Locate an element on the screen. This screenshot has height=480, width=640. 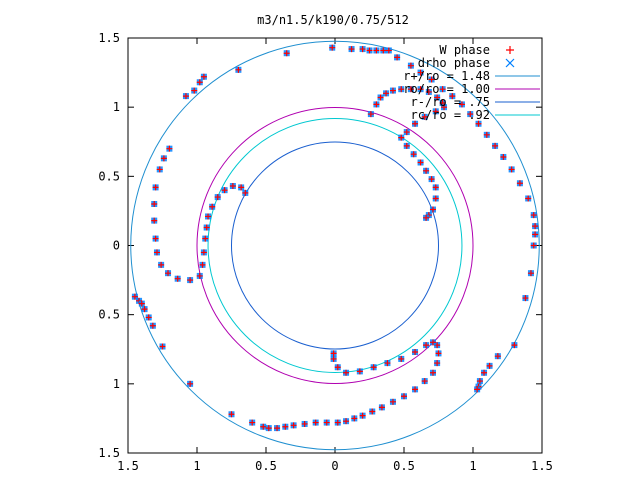
y-tick-label: 0.5 is located at coordinates (109, 315).